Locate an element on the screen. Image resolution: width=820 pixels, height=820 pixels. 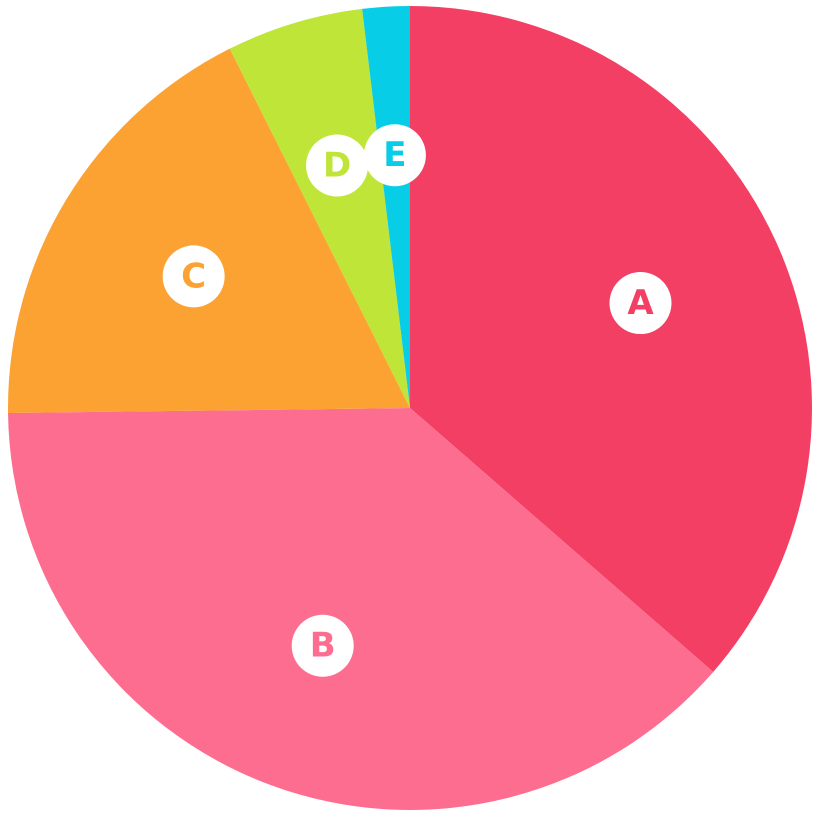
slice-label: D is located at coordinates (337, 165).